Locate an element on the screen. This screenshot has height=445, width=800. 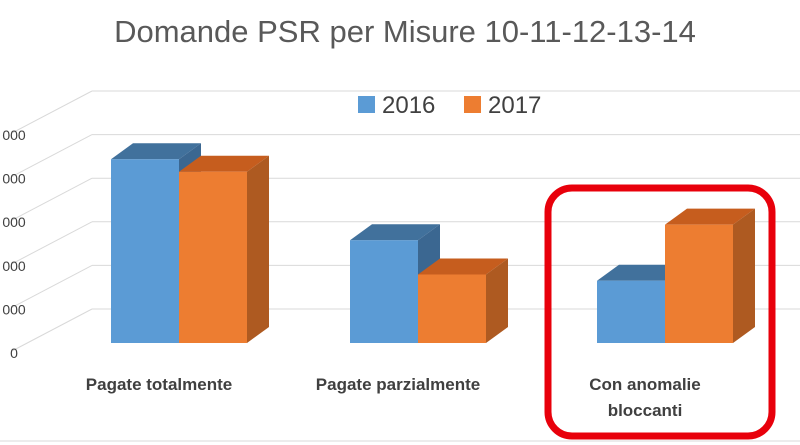
legend-label-2016: 2016 is located at coordinates (408, 105).